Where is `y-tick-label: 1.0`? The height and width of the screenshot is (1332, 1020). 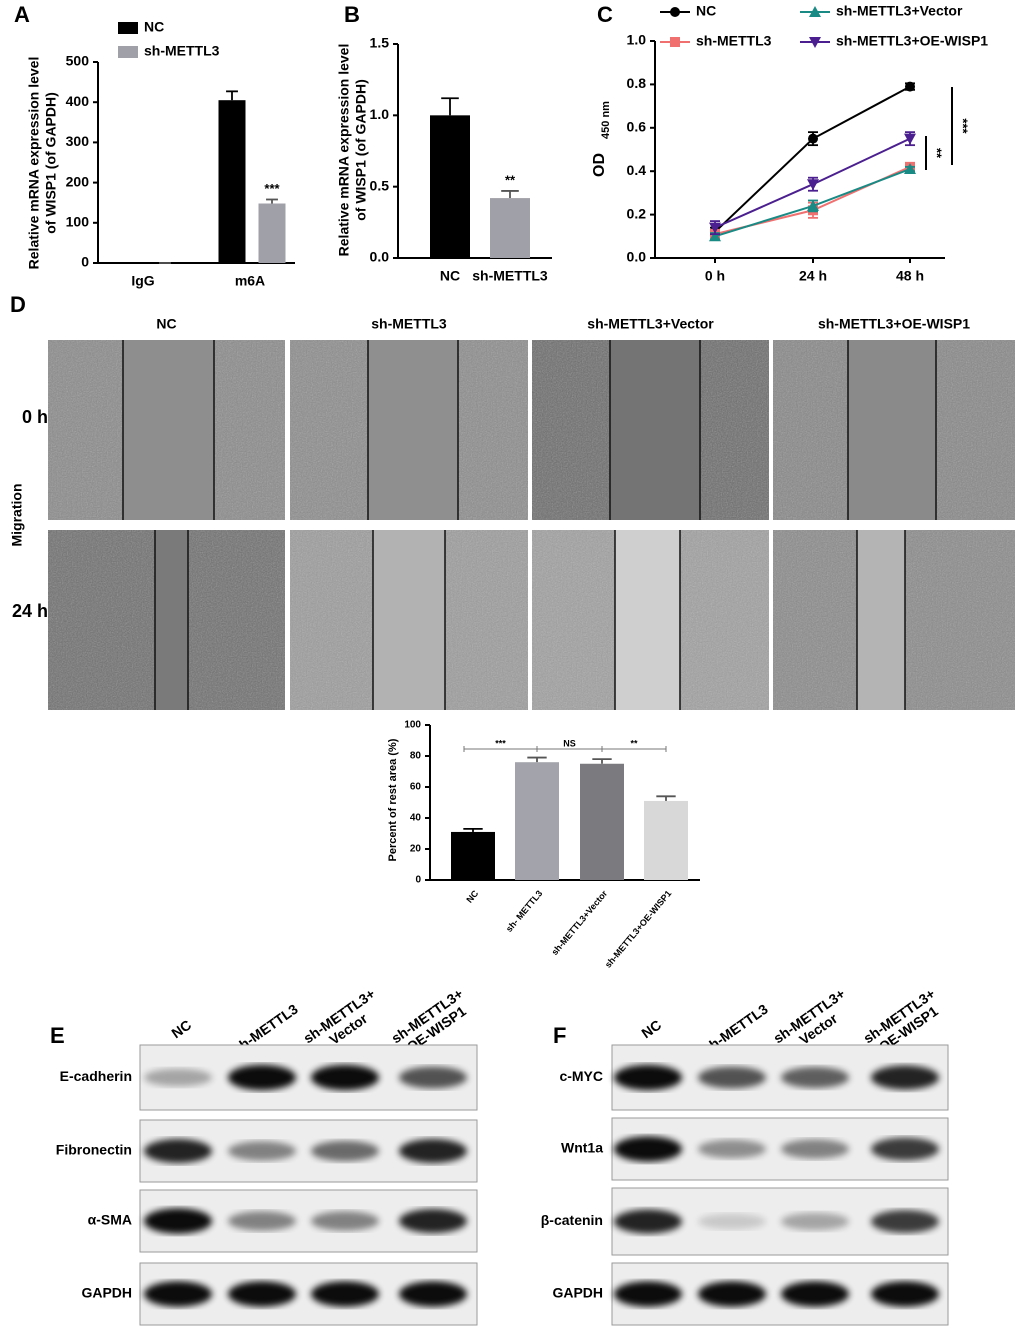
y-tick-label: 1.0 is located at coordinates (637, 40).